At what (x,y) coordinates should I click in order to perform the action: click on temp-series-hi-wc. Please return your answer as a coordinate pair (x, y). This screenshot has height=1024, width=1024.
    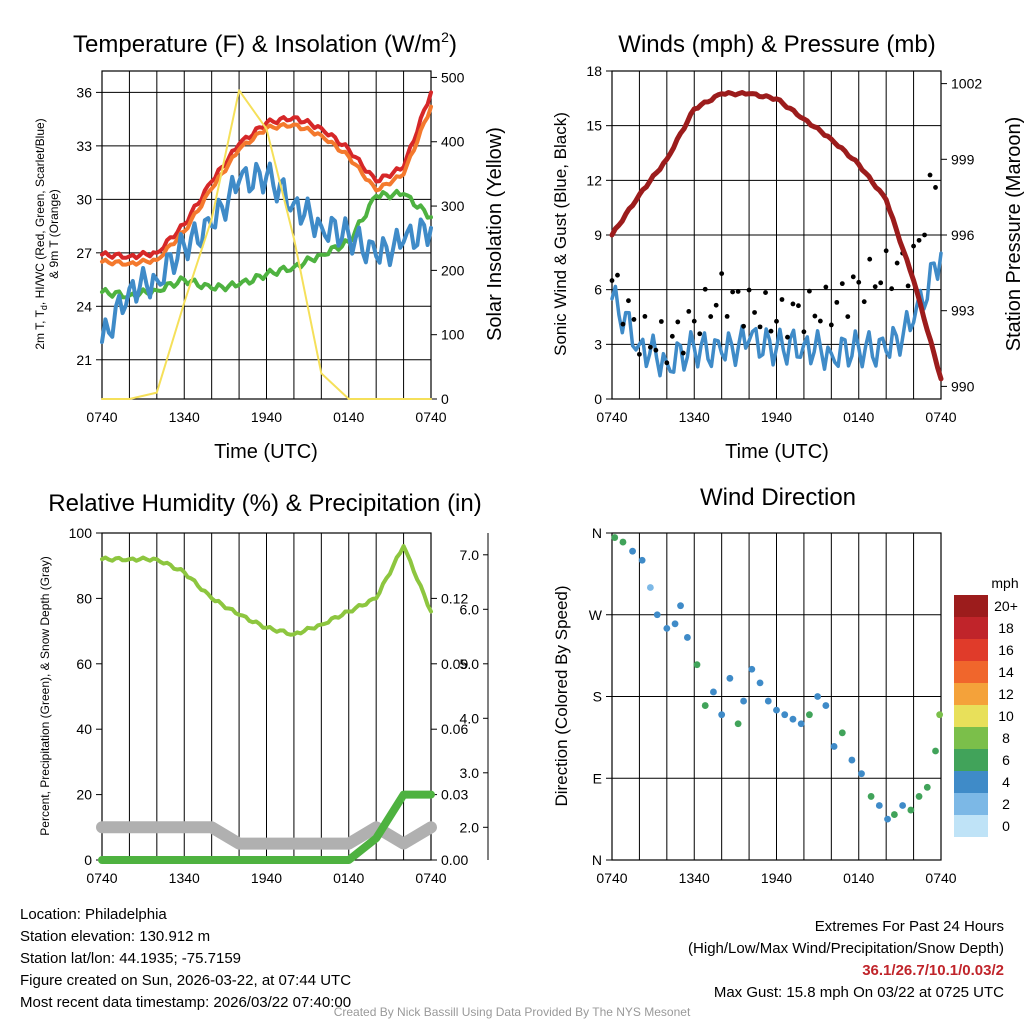
    Looking at the image, I should click on (266, 252).